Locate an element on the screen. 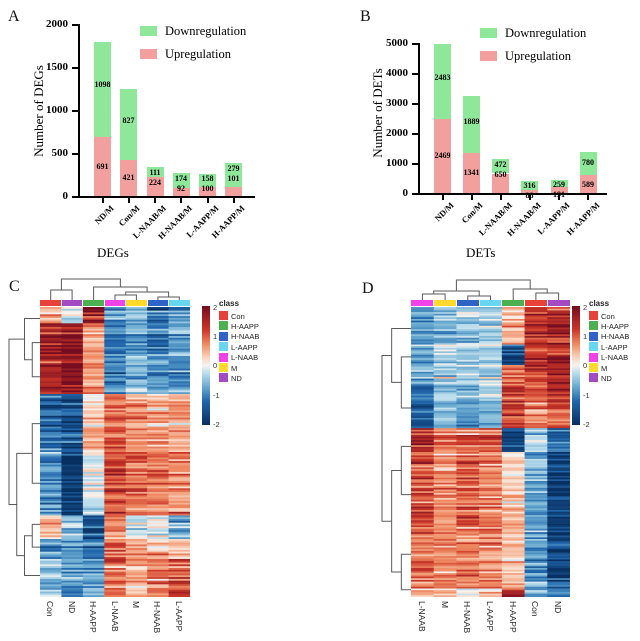  heatmap-column-label: H-NAAB is located at coordinates (157, 617).